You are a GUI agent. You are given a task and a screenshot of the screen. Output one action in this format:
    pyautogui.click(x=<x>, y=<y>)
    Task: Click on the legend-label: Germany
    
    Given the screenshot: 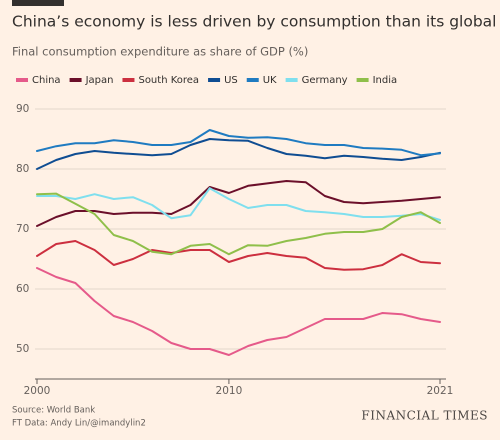 What is the action you would take?
    pyautogui.click(x=325, y=80)
    